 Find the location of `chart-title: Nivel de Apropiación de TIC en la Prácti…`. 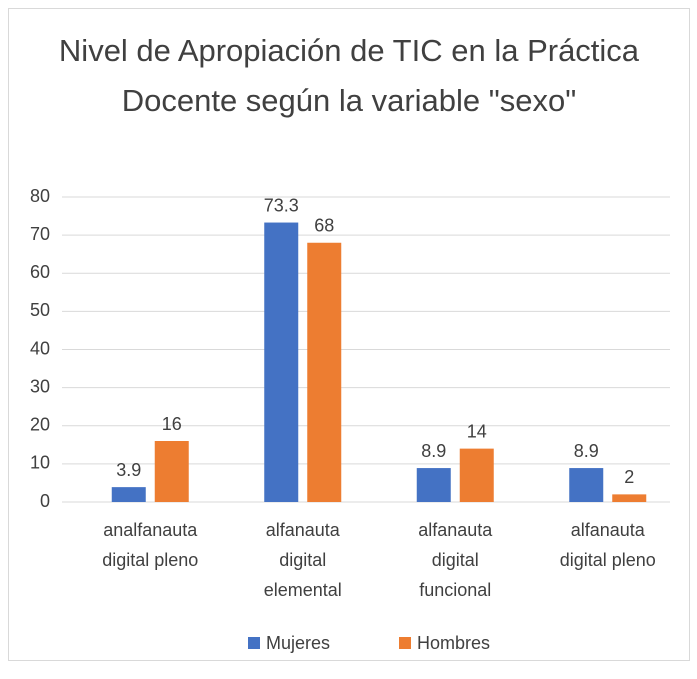

chart-title: Nivel de Apropiación de TIC en la Prácti… is located at coordinates (349, 75).